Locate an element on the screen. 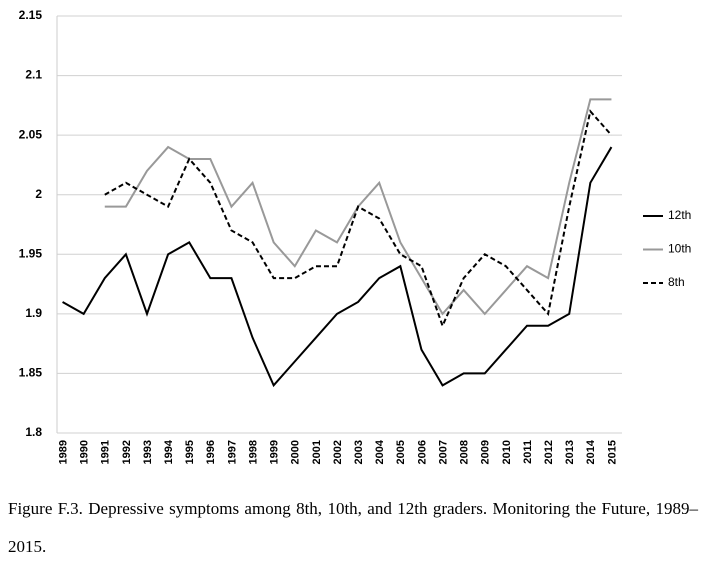 The height and width of the screenshot is (566, 705). x-tick-label: 1995 is located at coordinates (190, 452).